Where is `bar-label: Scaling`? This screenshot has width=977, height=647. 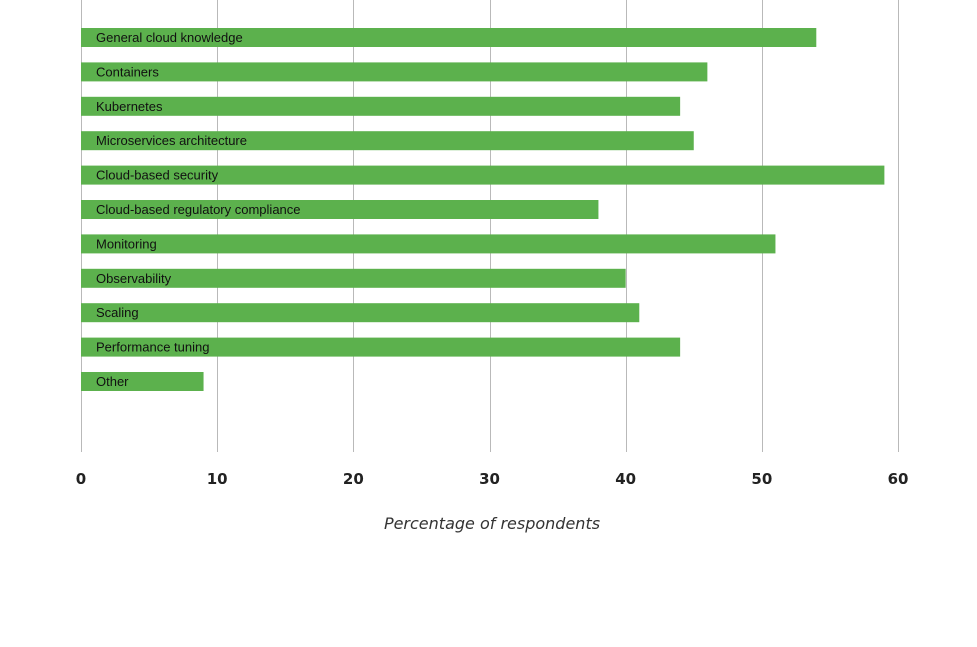 bar-label: Scaling is located at coordinates (117, 312).